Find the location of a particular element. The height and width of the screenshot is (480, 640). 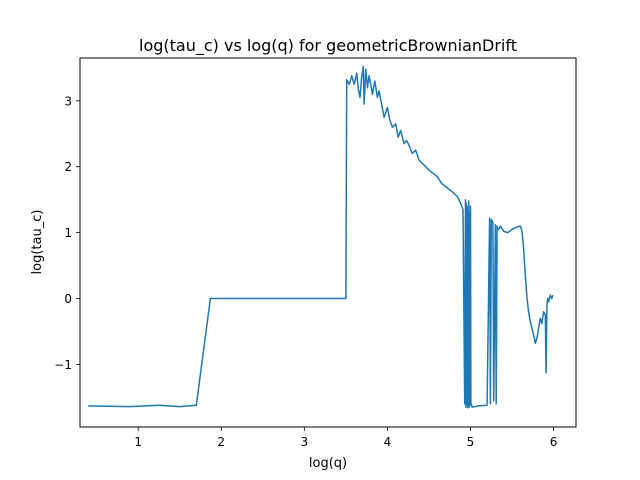

x-tick-label: 5 is located at coordinates (471, 442).